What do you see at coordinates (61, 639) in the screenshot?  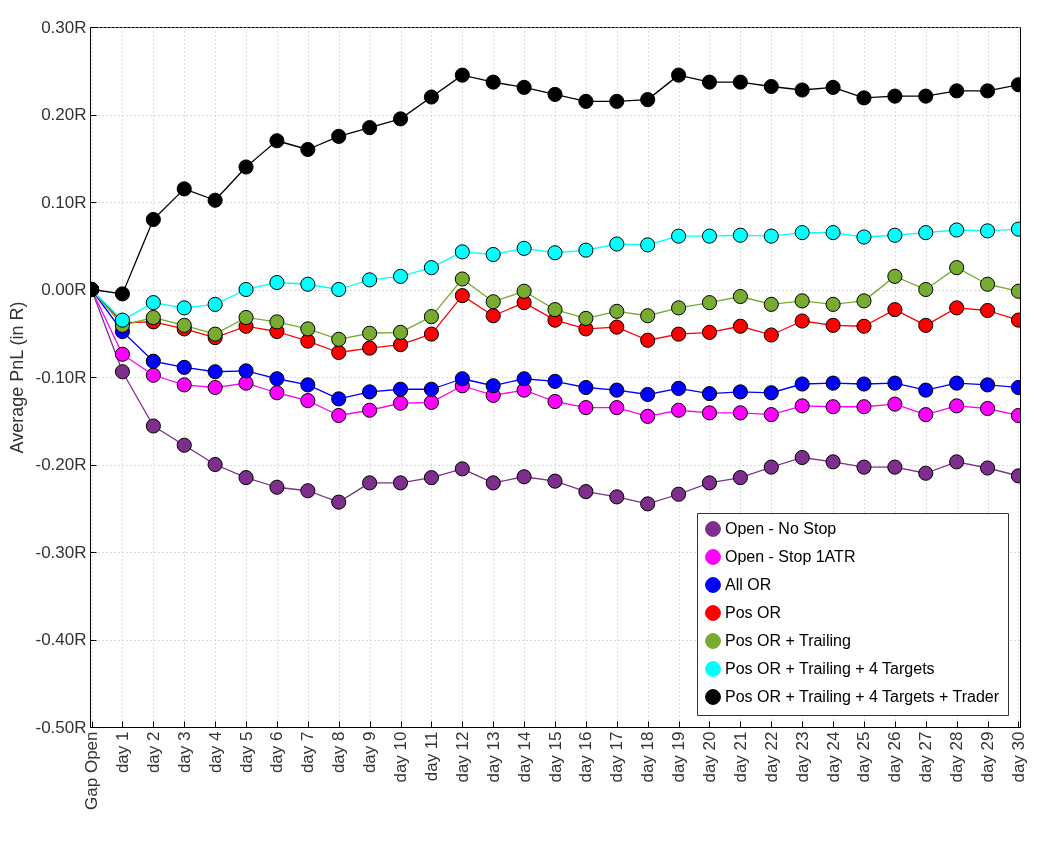 I see `y-tick-label: -0.40R` at bounding box center [61, 639].